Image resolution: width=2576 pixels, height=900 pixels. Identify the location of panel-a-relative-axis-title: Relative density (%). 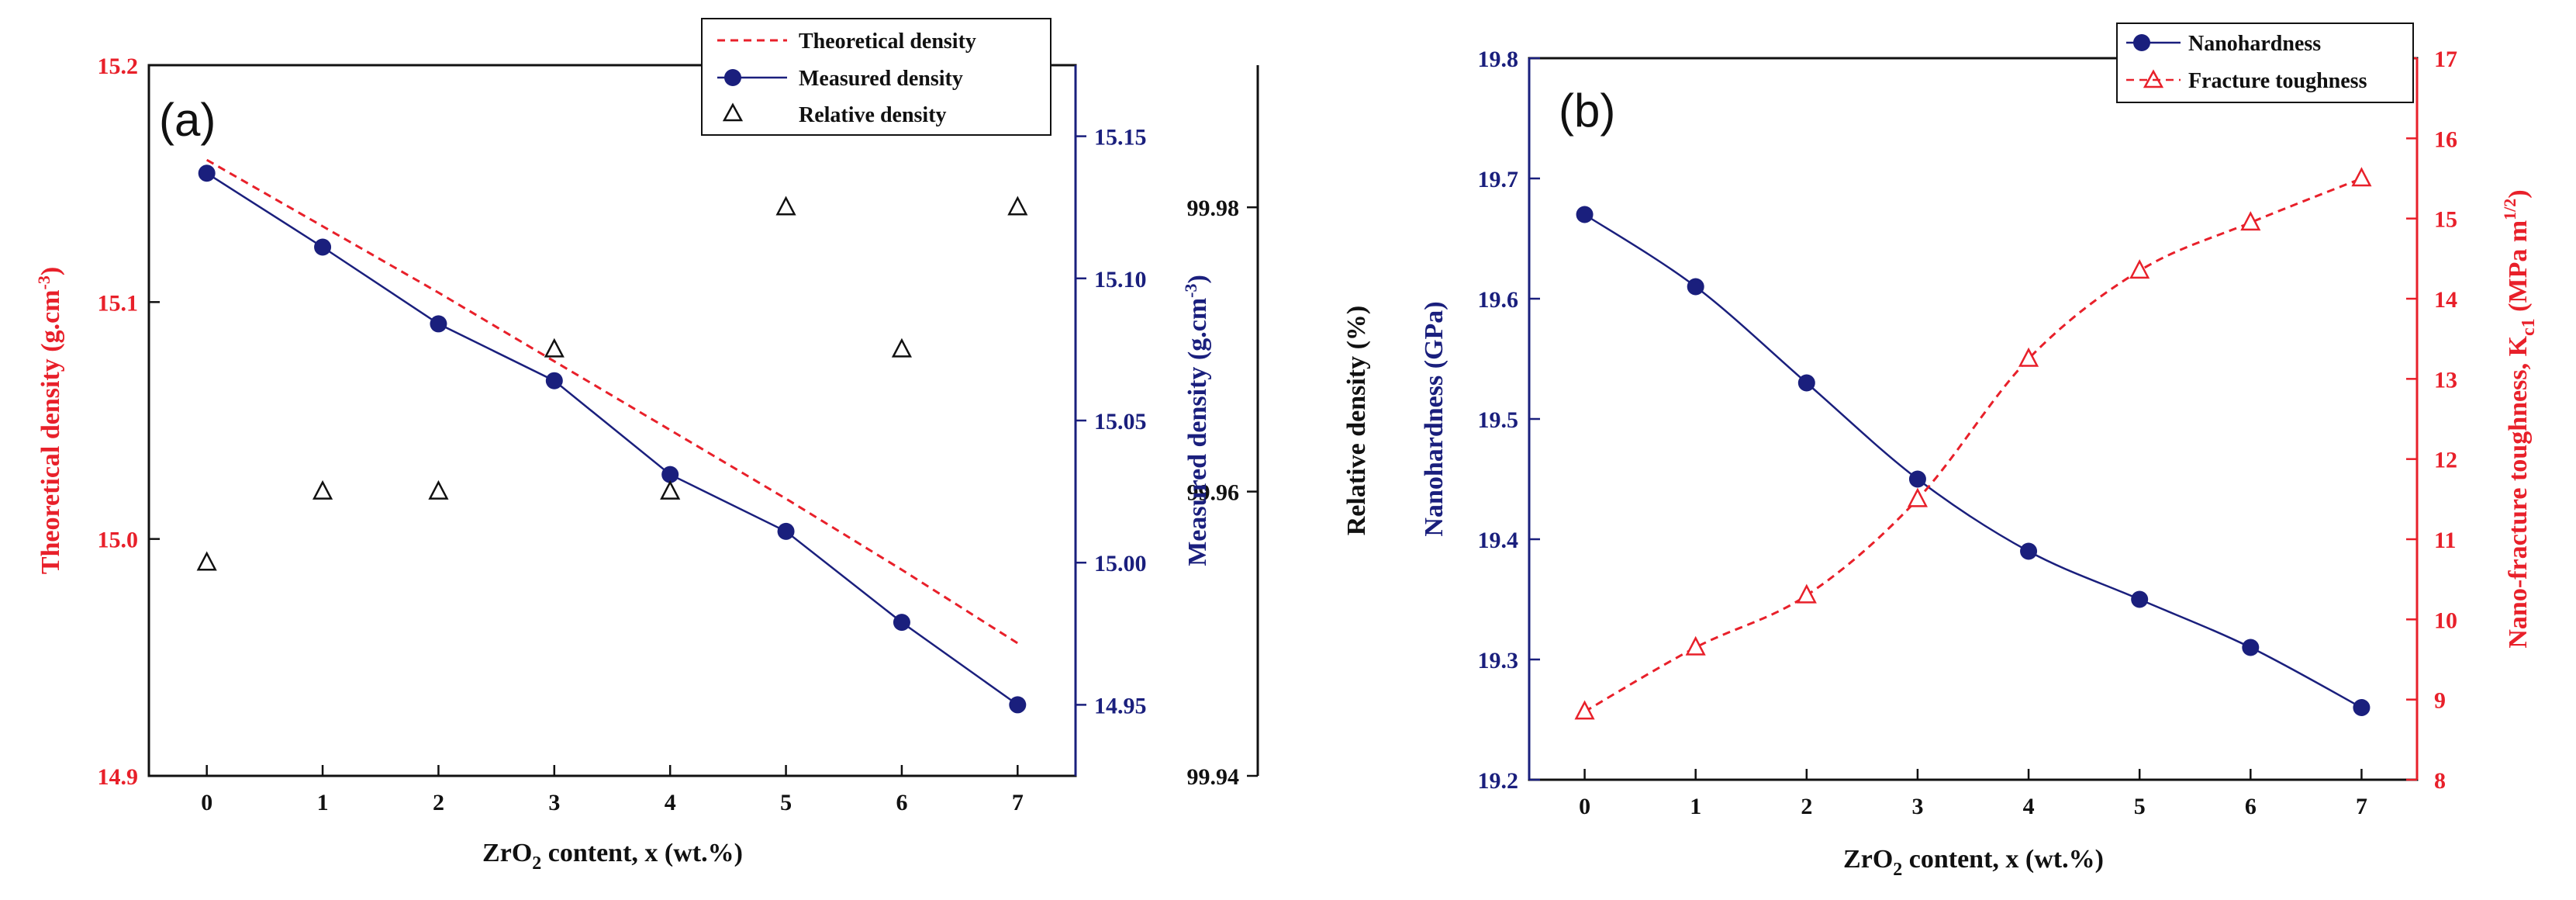
(1356, 421).